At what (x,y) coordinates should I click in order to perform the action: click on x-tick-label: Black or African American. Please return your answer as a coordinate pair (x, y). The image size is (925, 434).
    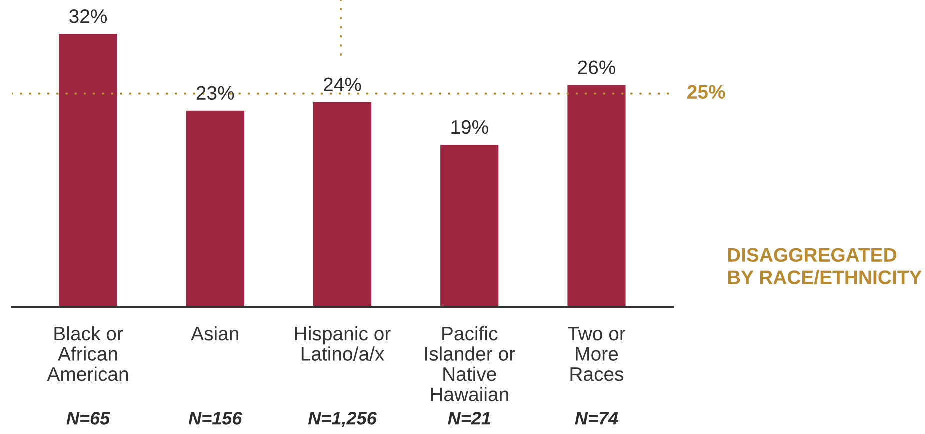
    Looking at the image, I should click on (87, 354).